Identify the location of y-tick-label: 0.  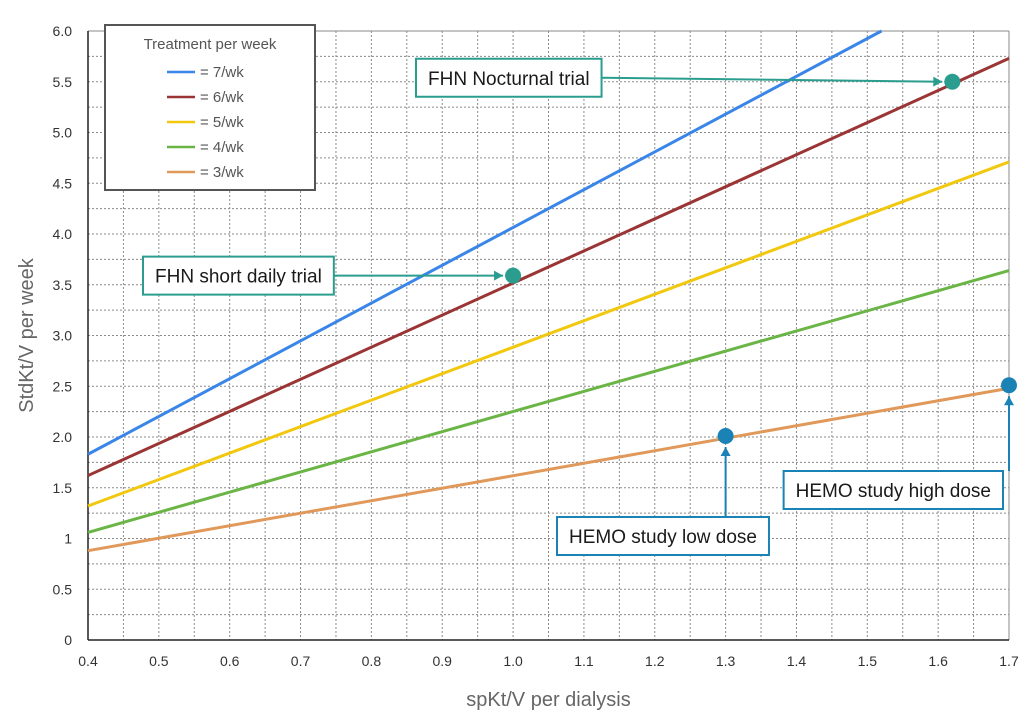
(68, 640).